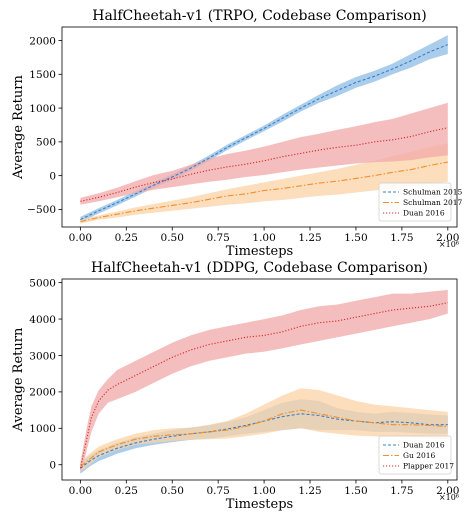  I want to click on y-tick-label: 1500, so click(42, 75).